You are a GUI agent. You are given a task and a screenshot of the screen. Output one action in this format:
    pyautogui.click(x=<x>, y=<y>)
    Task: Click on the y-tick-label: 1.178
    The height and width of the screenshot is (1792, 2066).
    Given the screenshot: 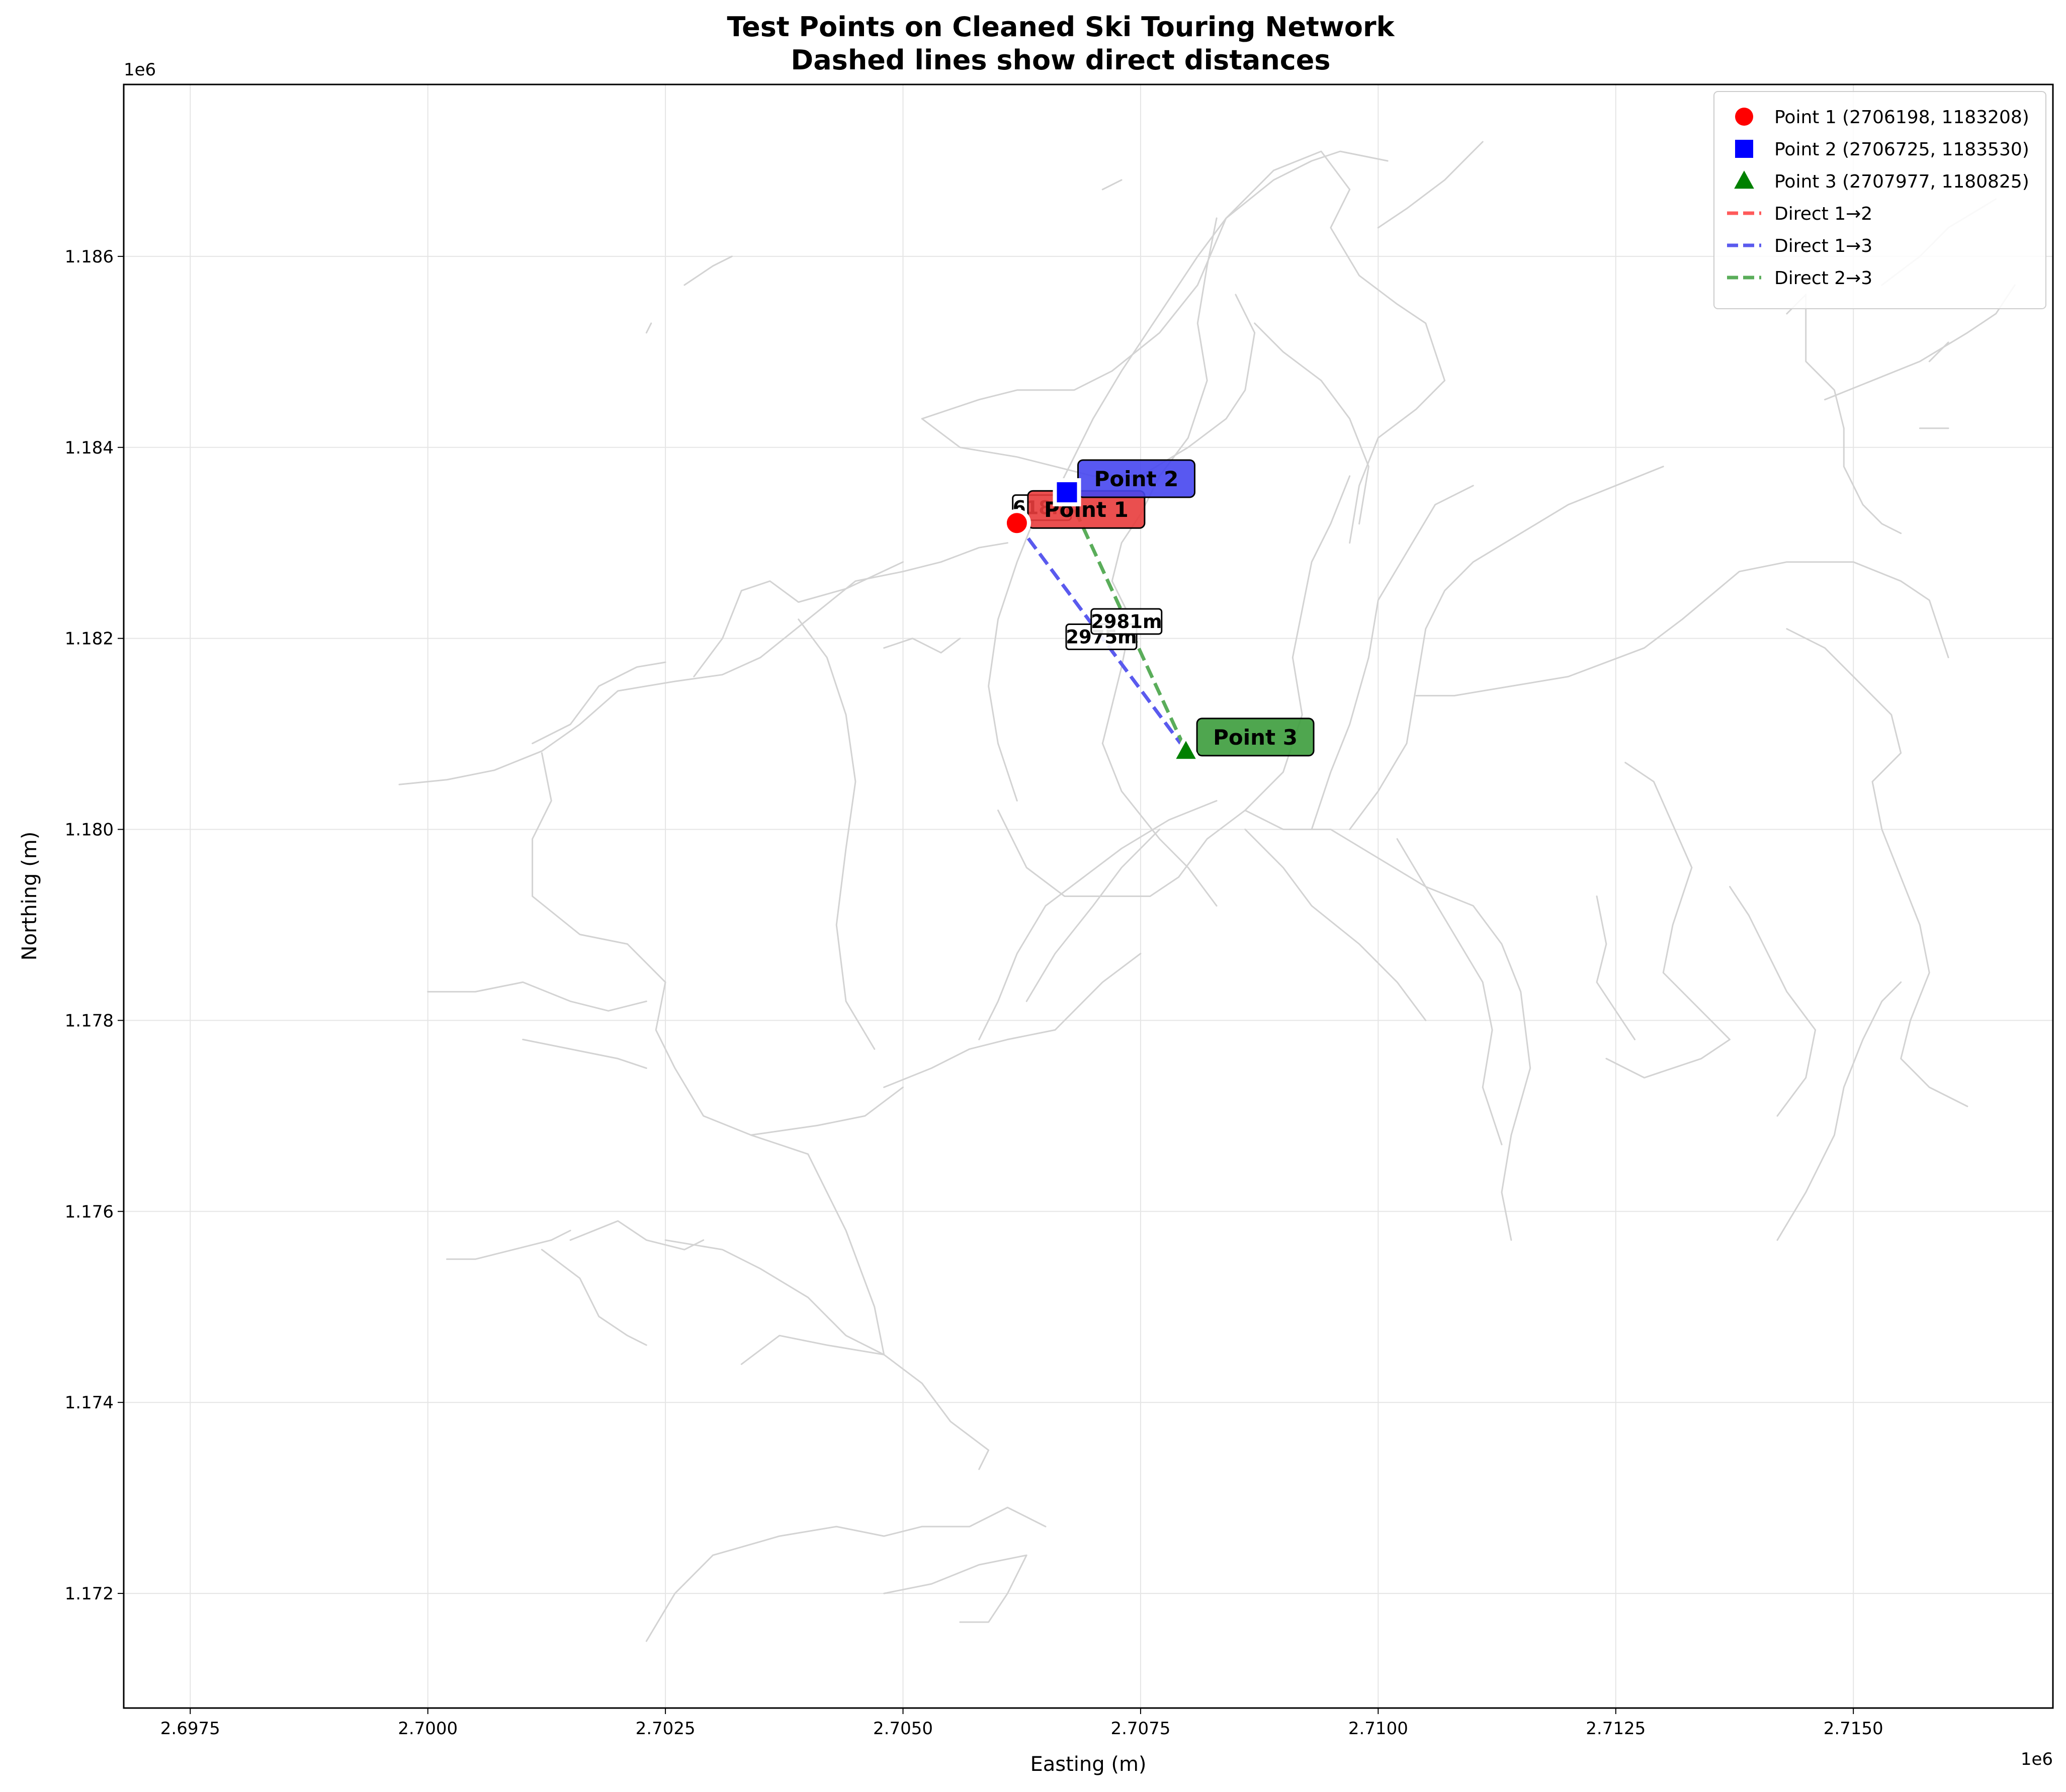 What is the action you would take?
    pyautogui.click(x=89, y=1021)
    